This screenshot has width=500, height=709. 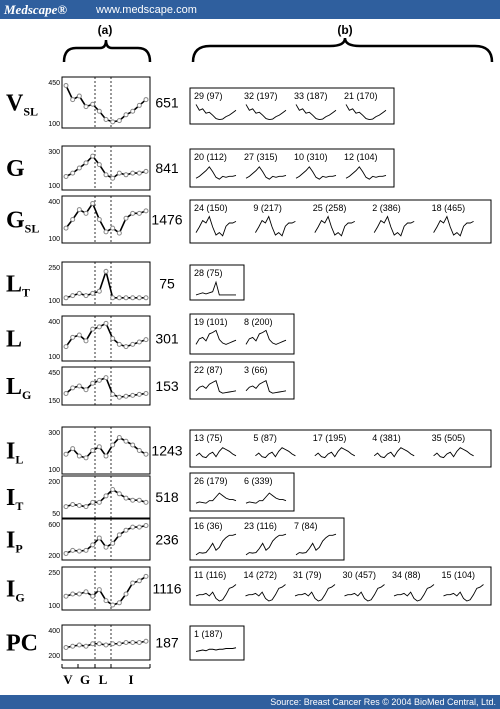 What do you see at coordinates (166, 220) in the screenshot?
I see `cluster-count: 1476` at bounding box center [166, 220].